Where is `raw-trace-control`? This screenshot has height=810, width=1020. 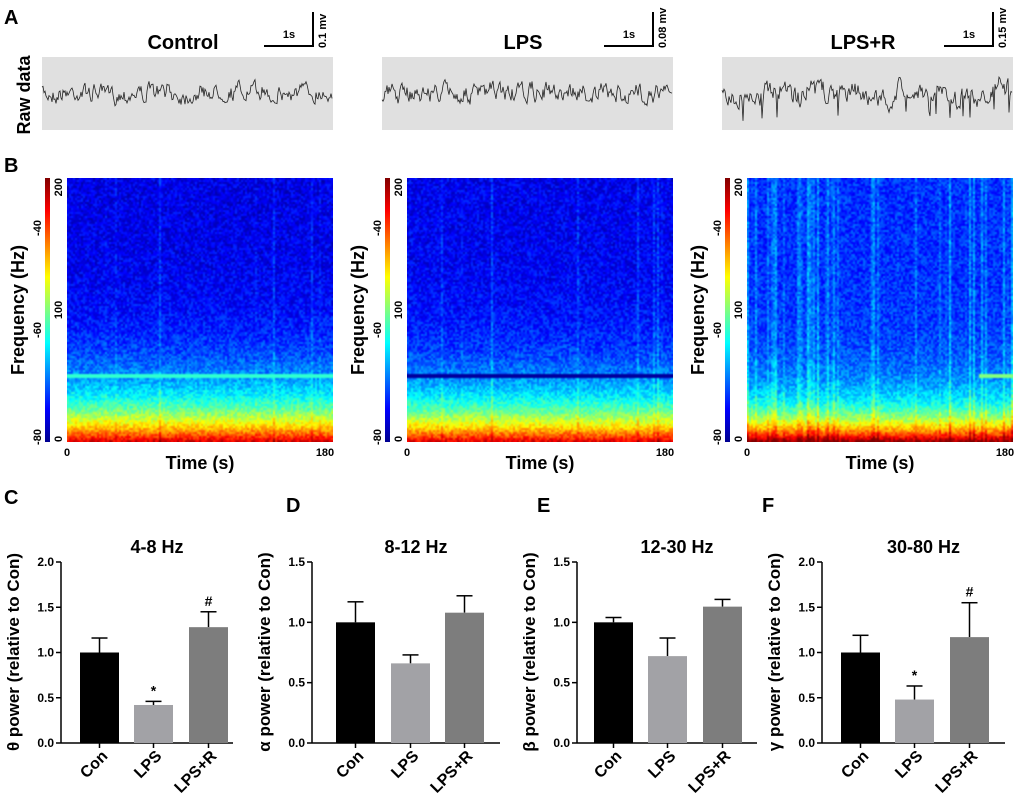 raw-trace-control is located at coordinates (187, 92).